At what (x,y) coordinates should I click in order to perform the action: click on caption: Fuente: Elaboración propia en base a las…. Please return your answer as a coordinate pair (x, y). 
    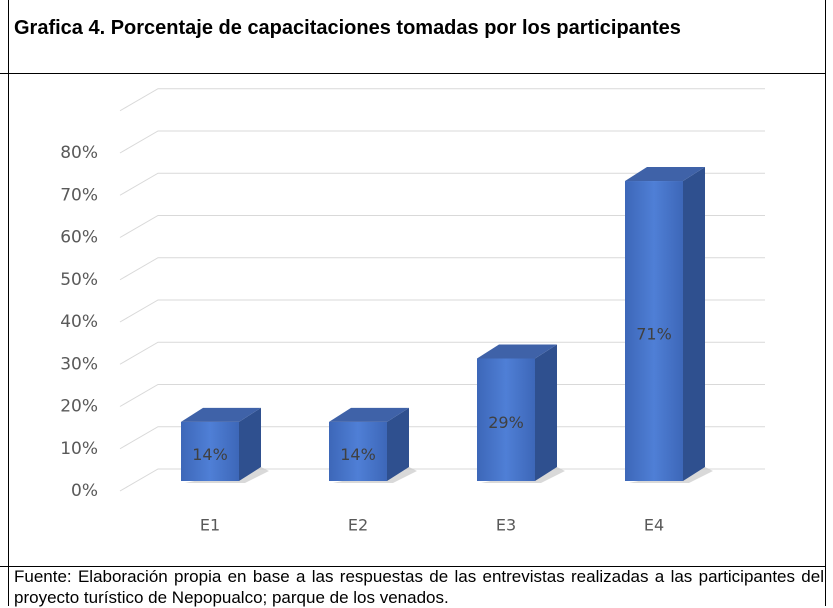
    Looking at the image, I should click on (419, 587).